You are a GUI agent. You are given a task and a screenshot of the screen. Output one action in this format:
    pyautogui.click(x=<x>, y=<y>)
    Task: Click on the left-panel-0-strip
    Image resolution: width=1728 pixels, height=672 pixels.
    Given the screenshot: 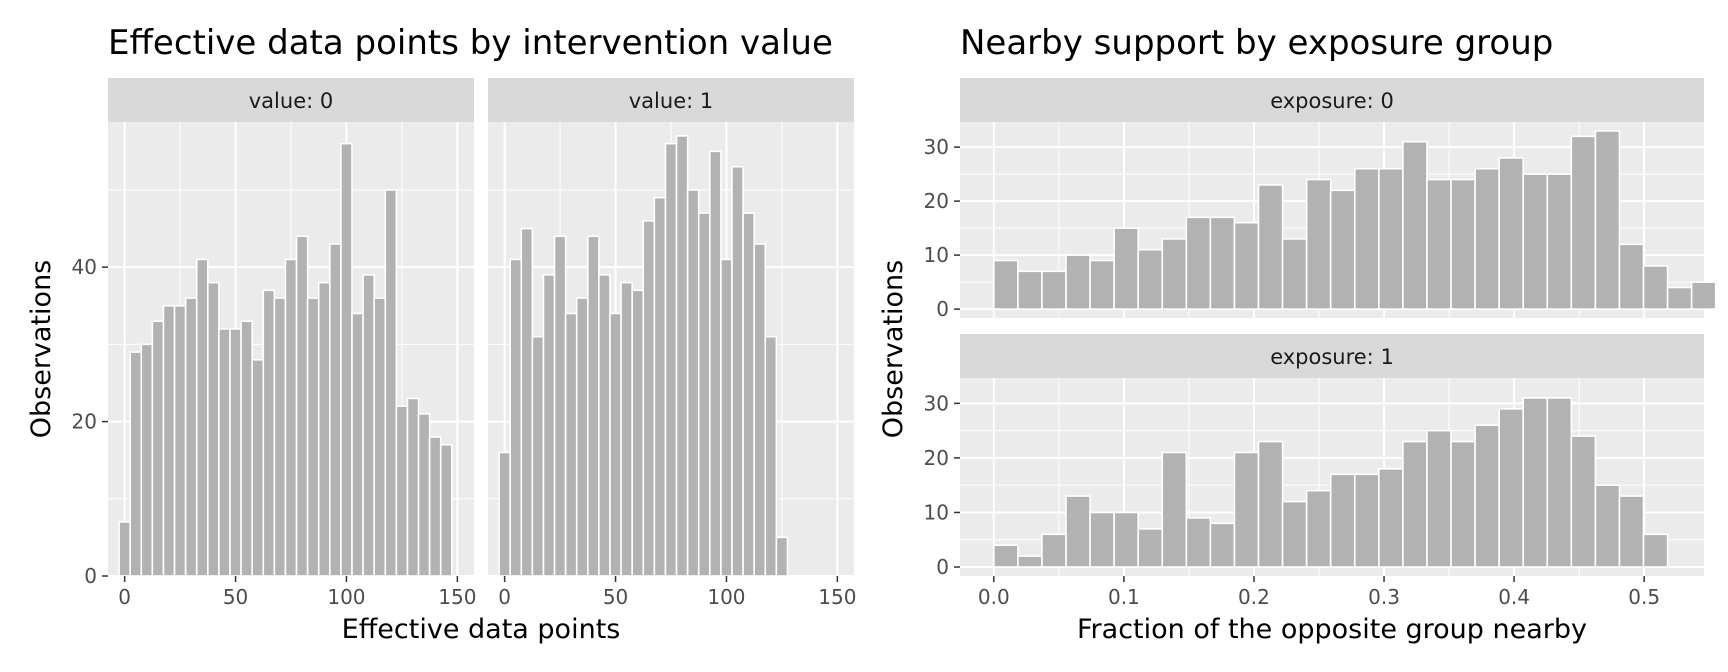 What is the action you would take?
    pyautogui.click(x=291, y=100)
    